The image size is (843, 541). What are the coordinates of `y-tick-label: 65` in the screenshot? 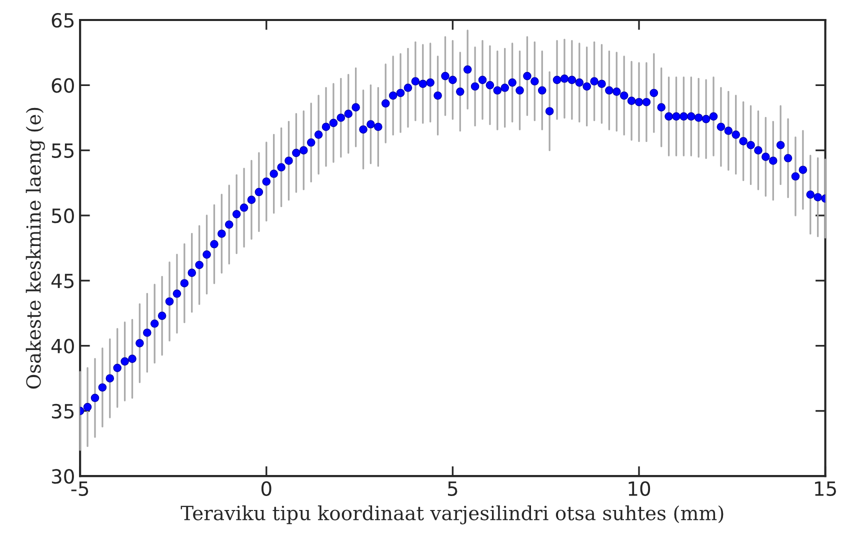 It's located at (63, 20).